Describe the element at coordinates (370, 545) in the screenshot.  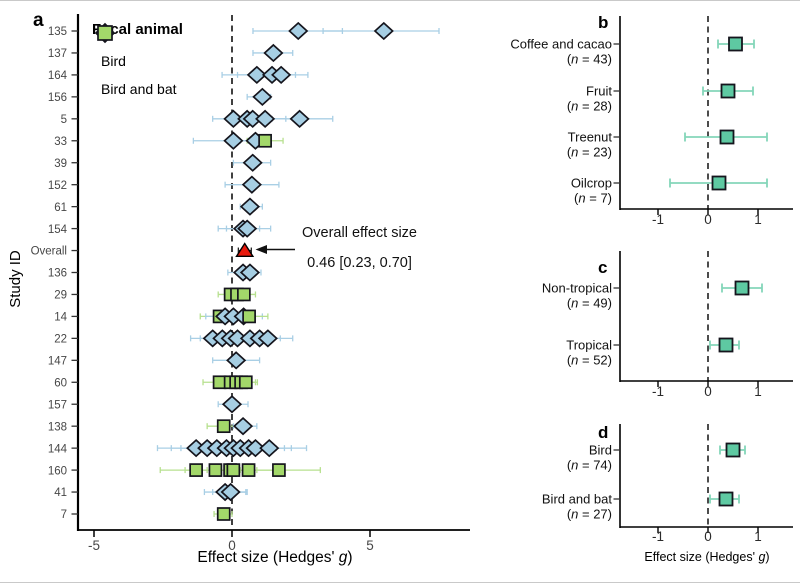
I see `x-tick-label: 5` at that location.